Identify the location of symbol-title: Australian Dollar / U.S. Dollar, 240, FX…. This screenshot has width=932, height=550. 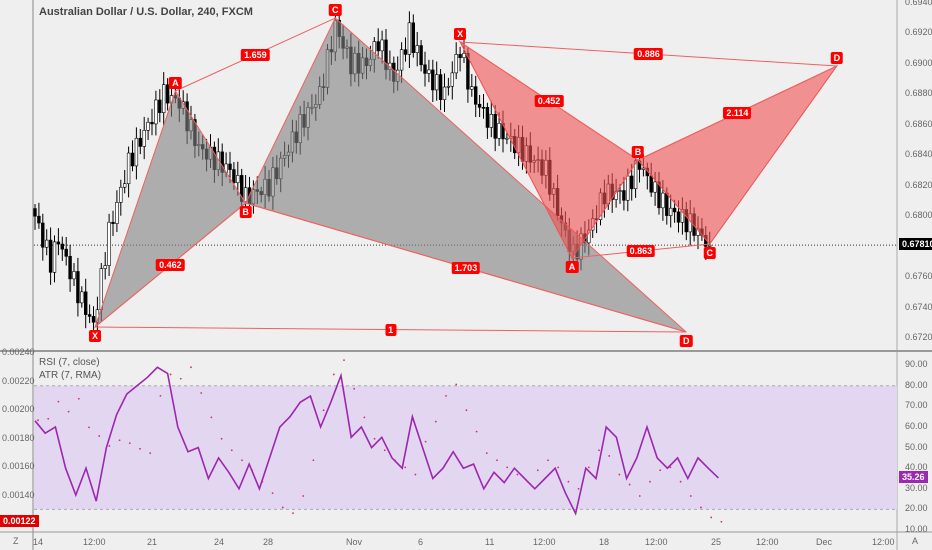
(146, 12).